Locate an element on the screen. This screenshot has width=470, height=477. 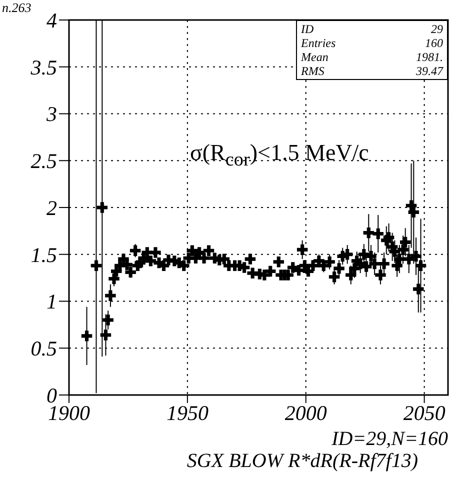
annotation: Entries is located at coordinates (318, 43).